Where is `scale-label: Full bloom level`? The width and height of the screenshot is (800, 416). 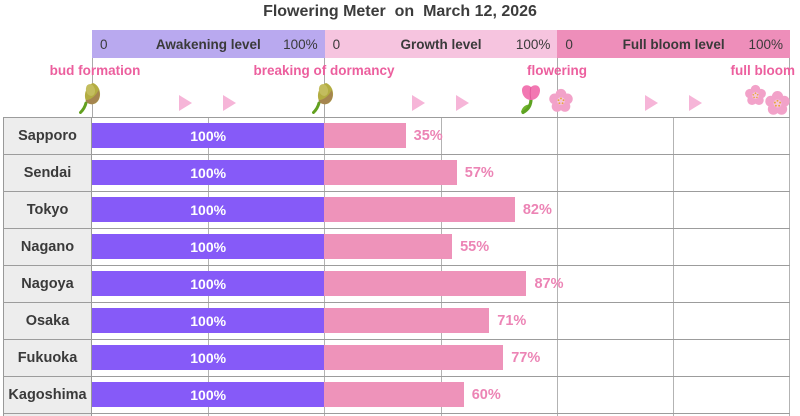
scale-label: Full bloom level is located at coordinates (673, 44).